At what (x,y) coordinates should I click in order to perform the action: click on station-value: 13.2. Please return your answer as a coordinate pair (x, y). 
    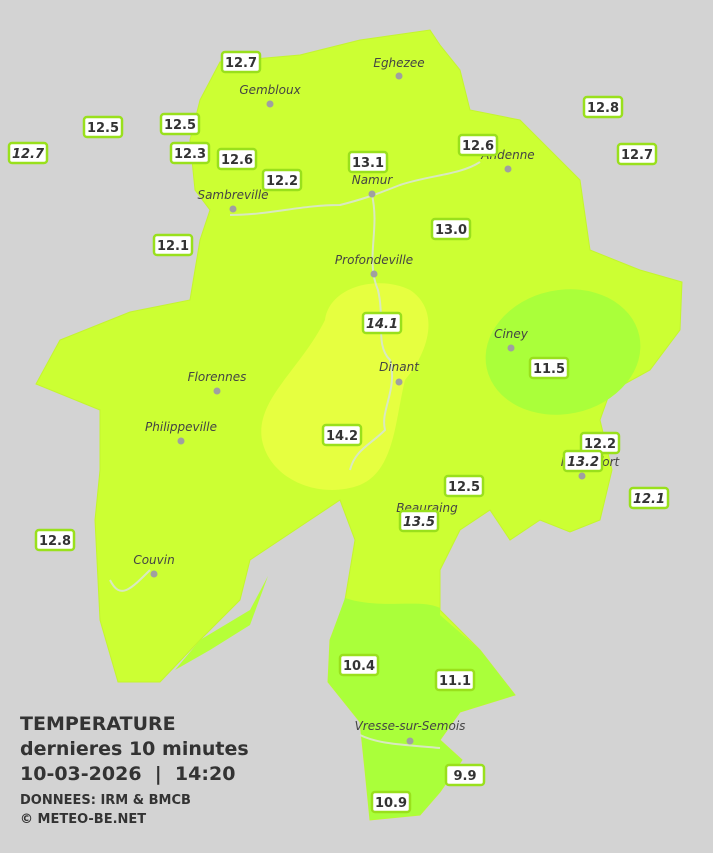
    Looking at the image, I should click on (583, 462).